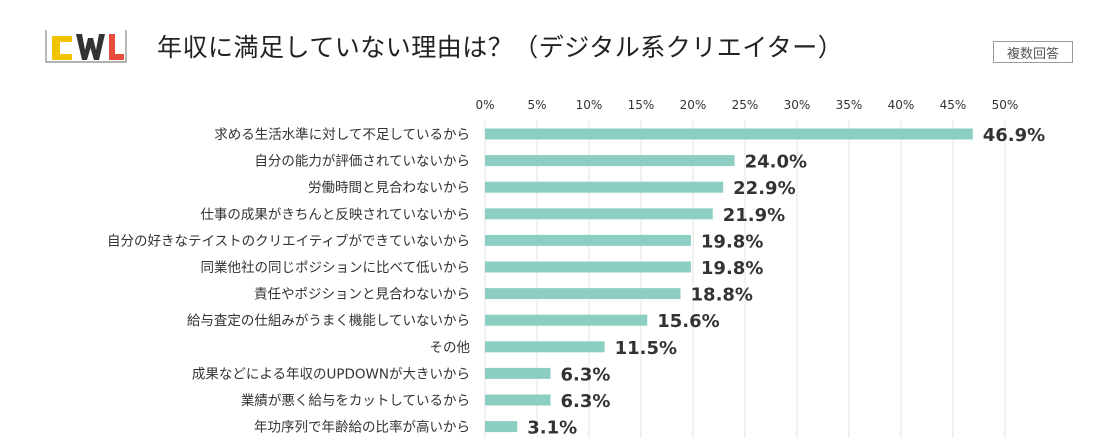 This screenshot has width=1100, height=446. I want to click on category-label: 成果などによる年収のUPDOWNが大きいから, so click(331, 374).